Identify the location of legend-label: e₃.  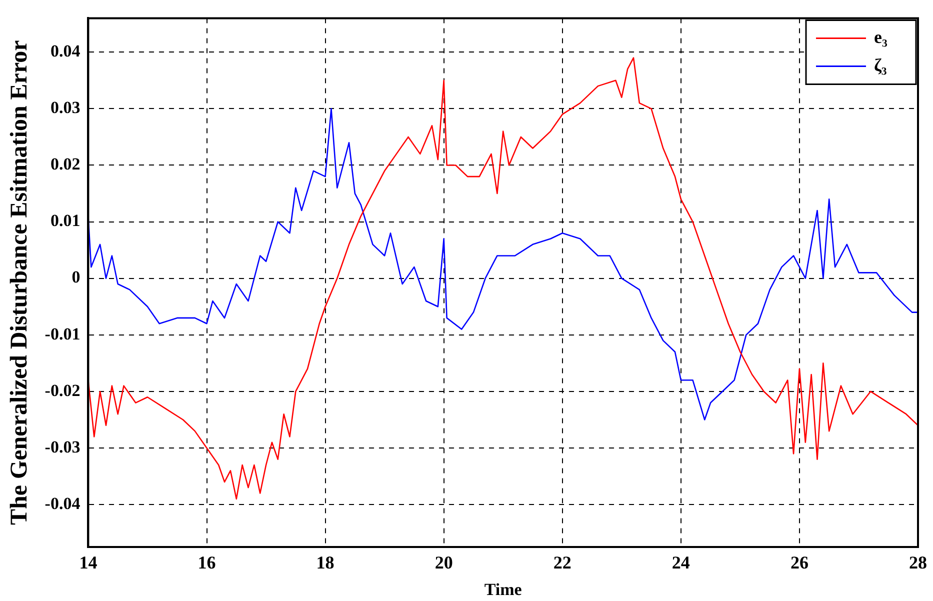
(881, 36).